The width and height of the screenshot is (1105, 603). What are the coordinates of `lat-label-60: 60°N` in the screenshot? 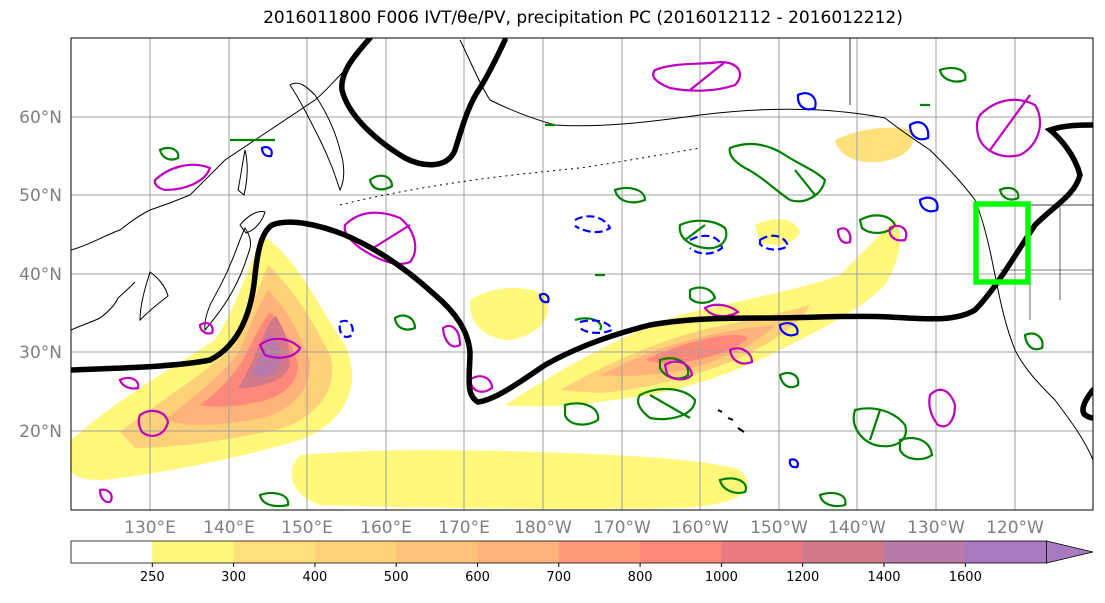 It's located at (40, 118).